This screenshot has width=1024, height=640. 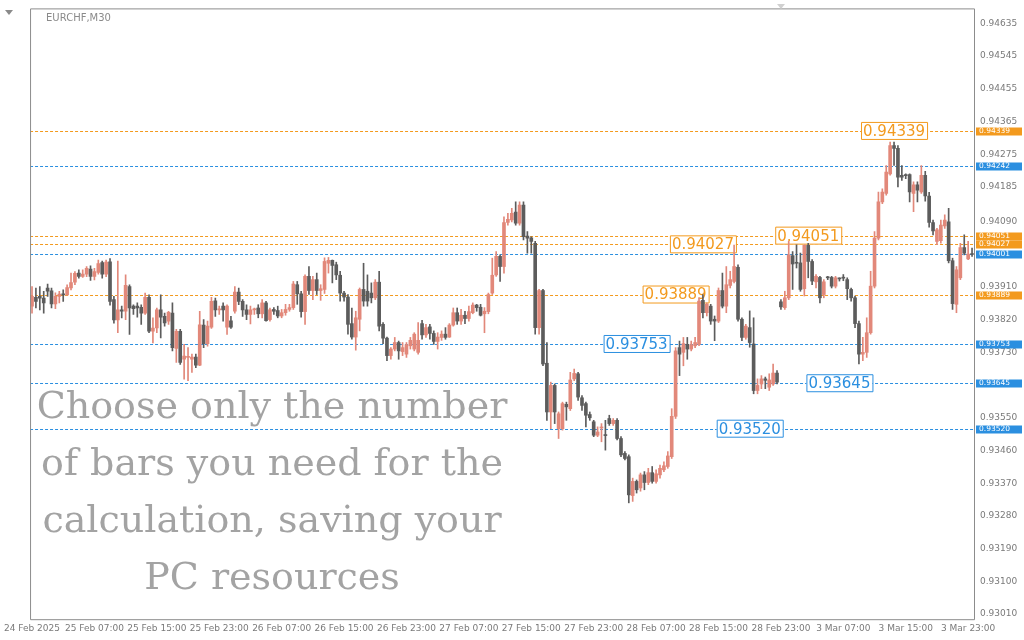 I want to click on annotation: 0.93520, so click(x=749, y=428).